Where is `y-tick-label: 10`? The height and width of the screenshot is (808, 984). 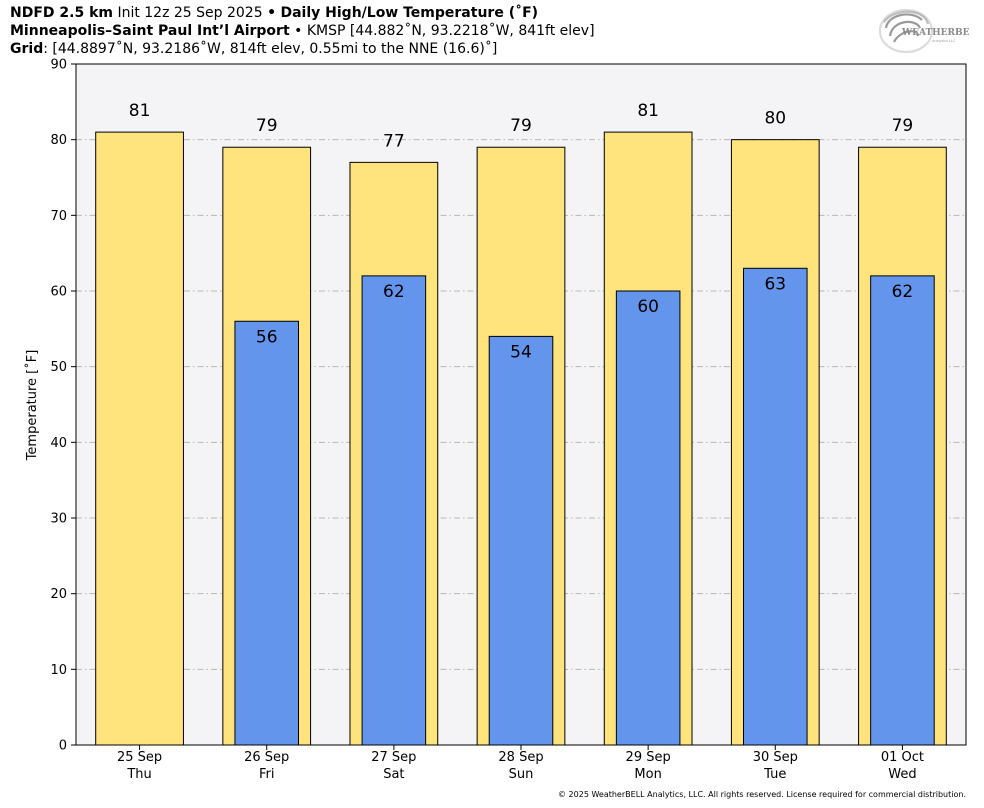
y-tick-label: 10 is located at coordinates (58, 670).